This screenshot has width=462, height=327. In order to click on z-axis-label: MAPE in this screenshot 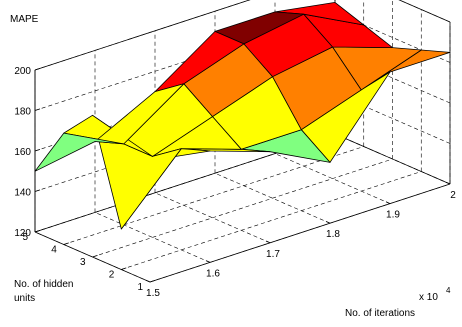, I will do `click(24, 19)`.